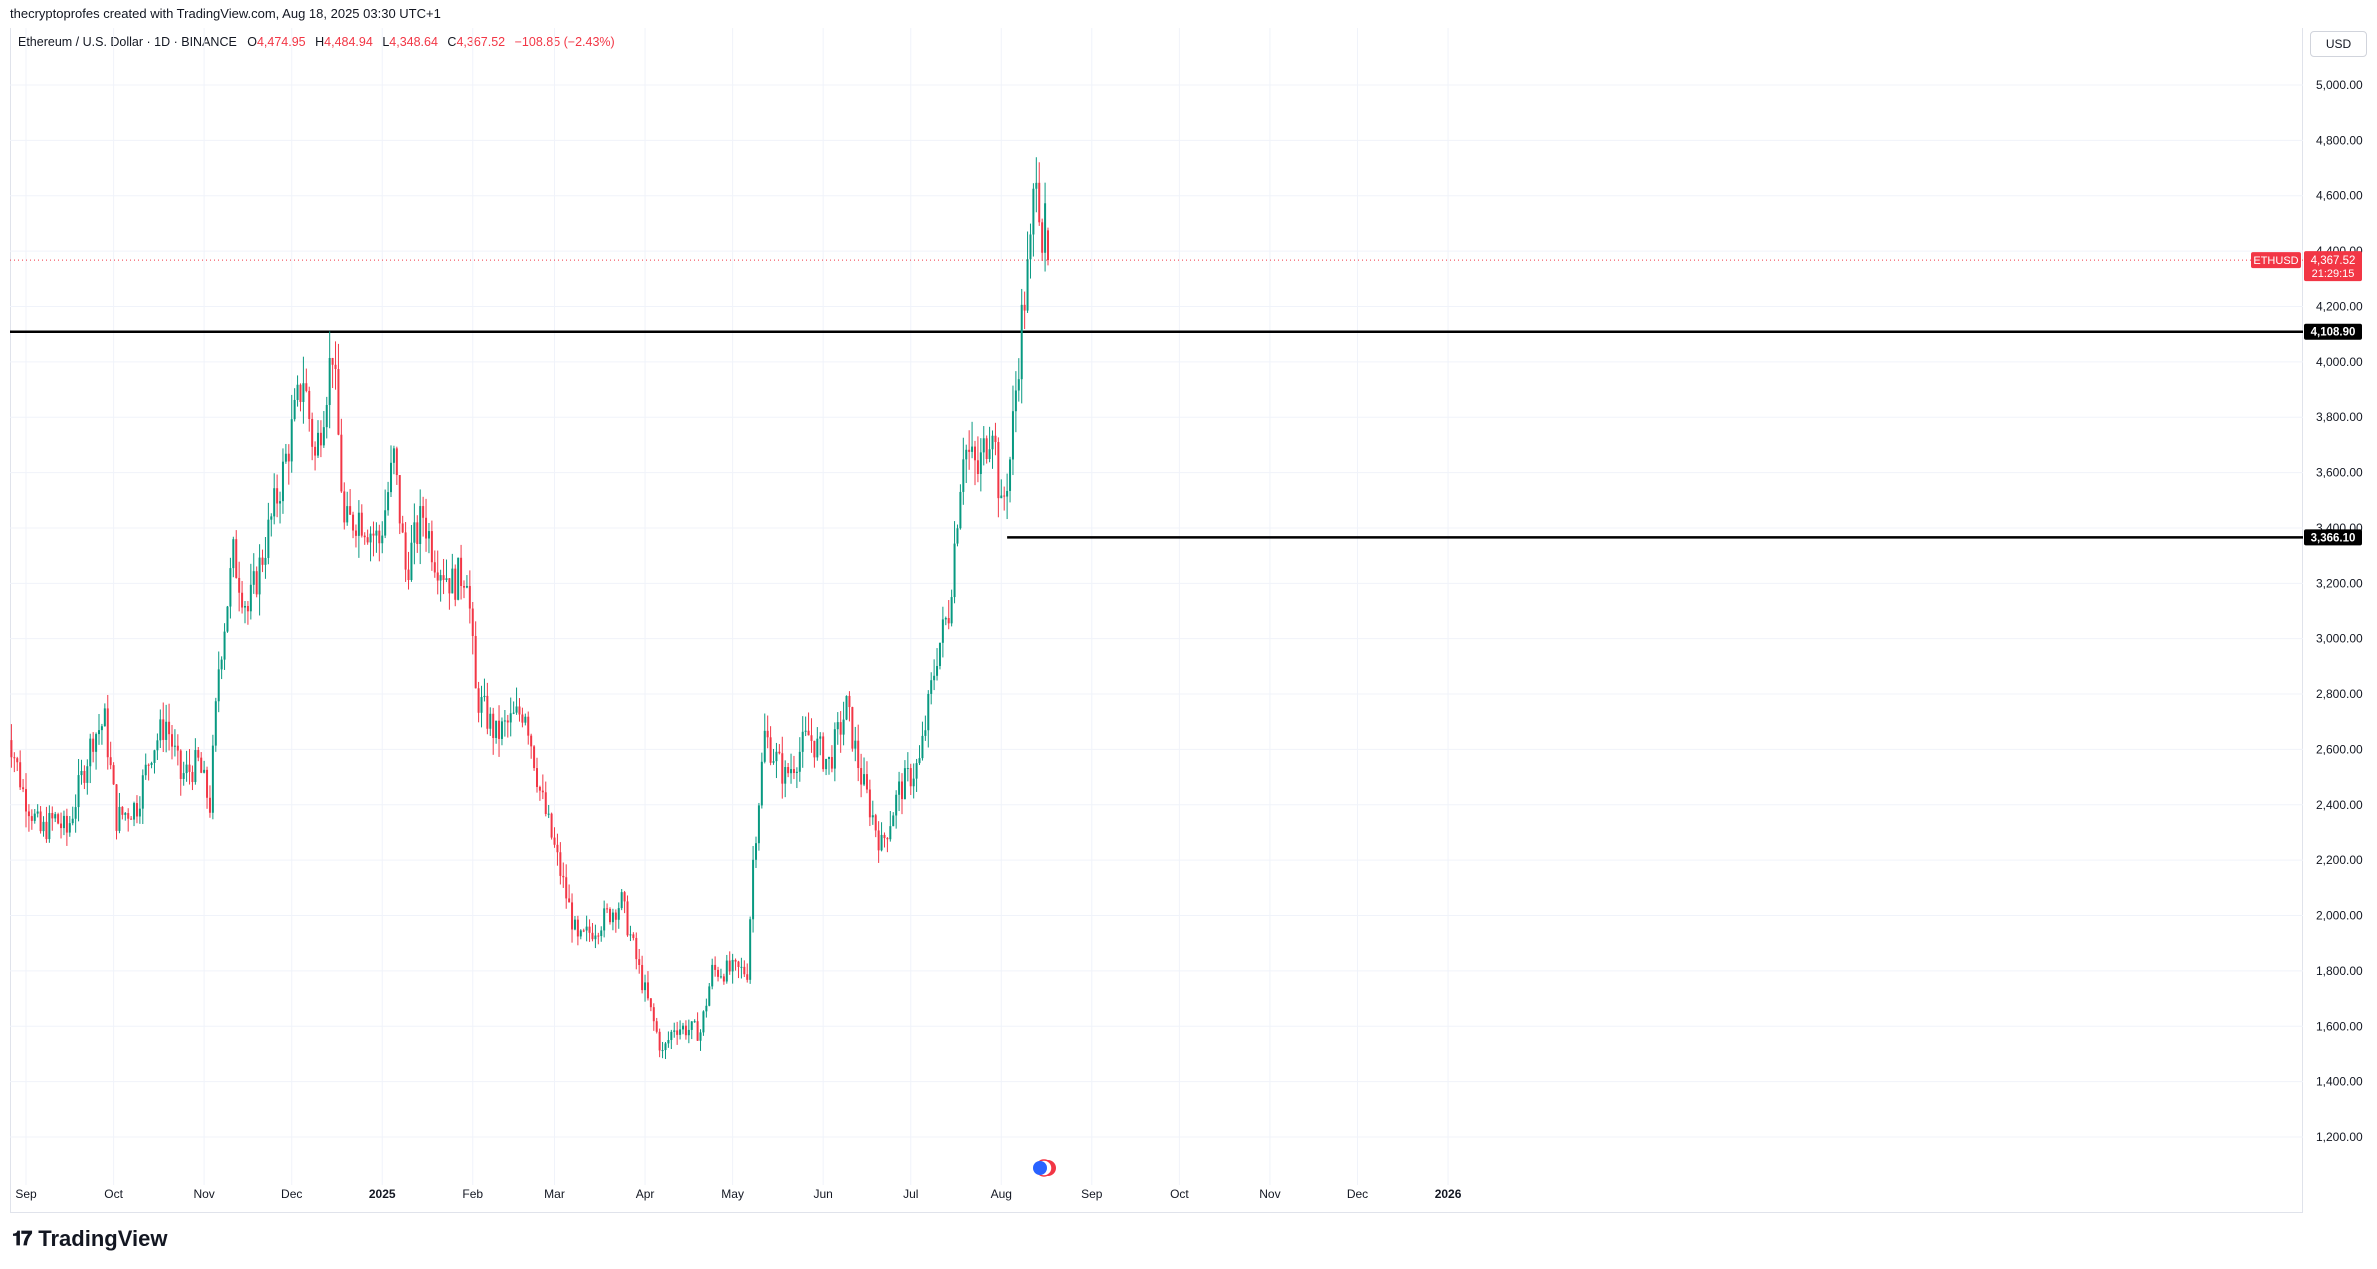 Image resolution: width=2377 pixels, height=1269 pixels. What do you see at coordinates (2338, 44) in the screenshot?
I see `currency-selector: USD` at bounding box center [2338, 44].